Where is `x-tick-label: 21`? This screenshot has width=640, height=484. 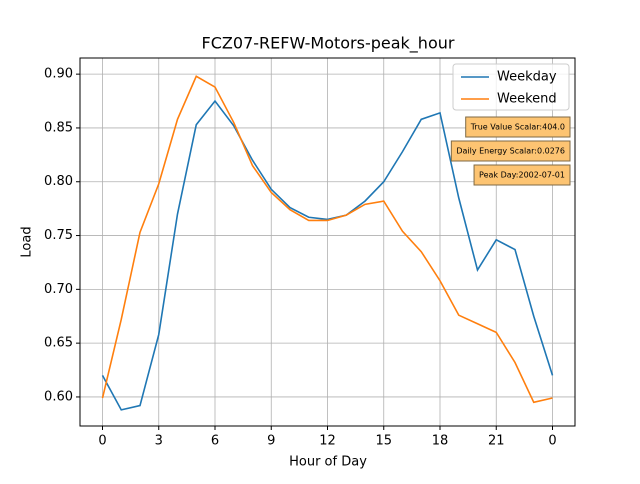 x-tick-label: 21 is located at coordinates (496, 441).